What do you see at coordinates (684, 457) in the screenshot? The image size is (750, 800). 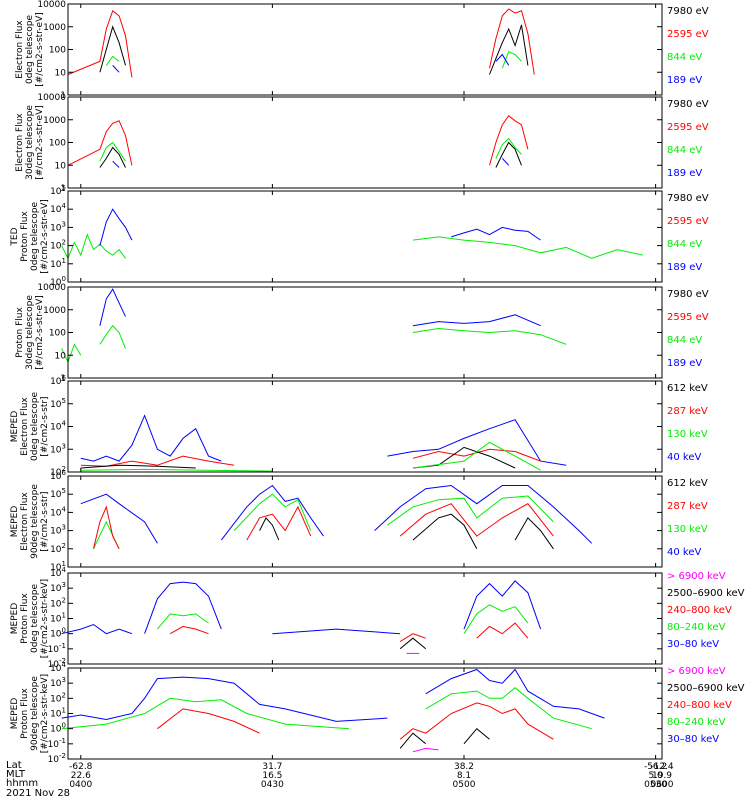 I see `legend-entry: 40 keV` at bounding box center [684, 457].